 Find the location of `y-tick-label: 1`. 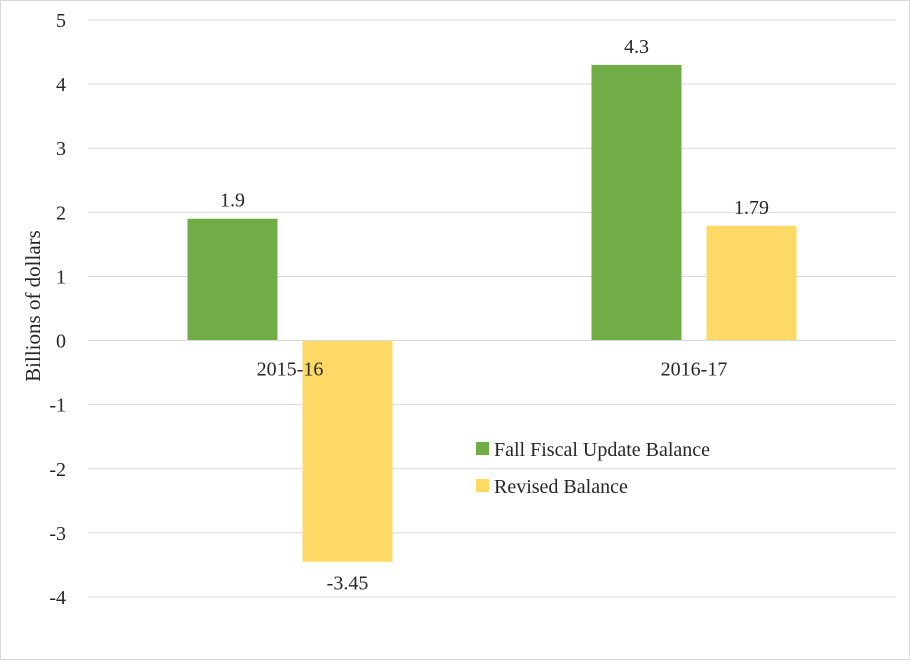

y-tick-label: 1 is located at coordinates (61, 277).